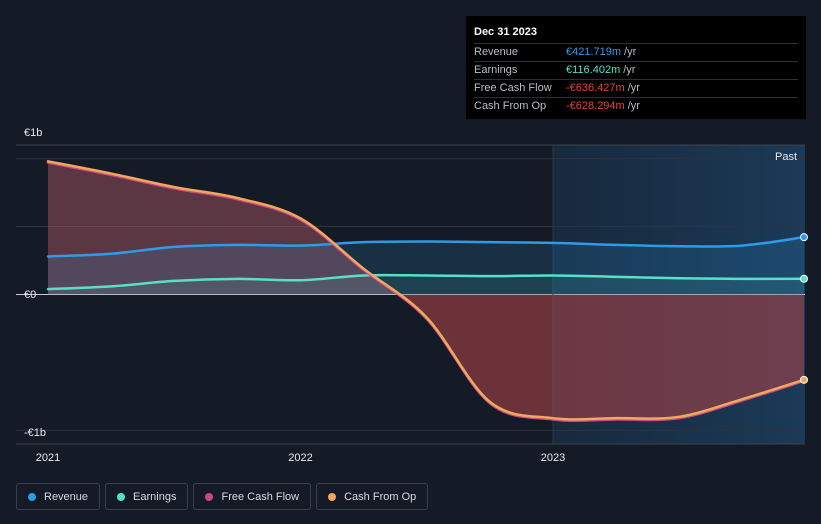  What do you see at coordinates (300, 458) in the screenshot?
I see `x-tick-label: 2022` at bounding box center [300, 458].